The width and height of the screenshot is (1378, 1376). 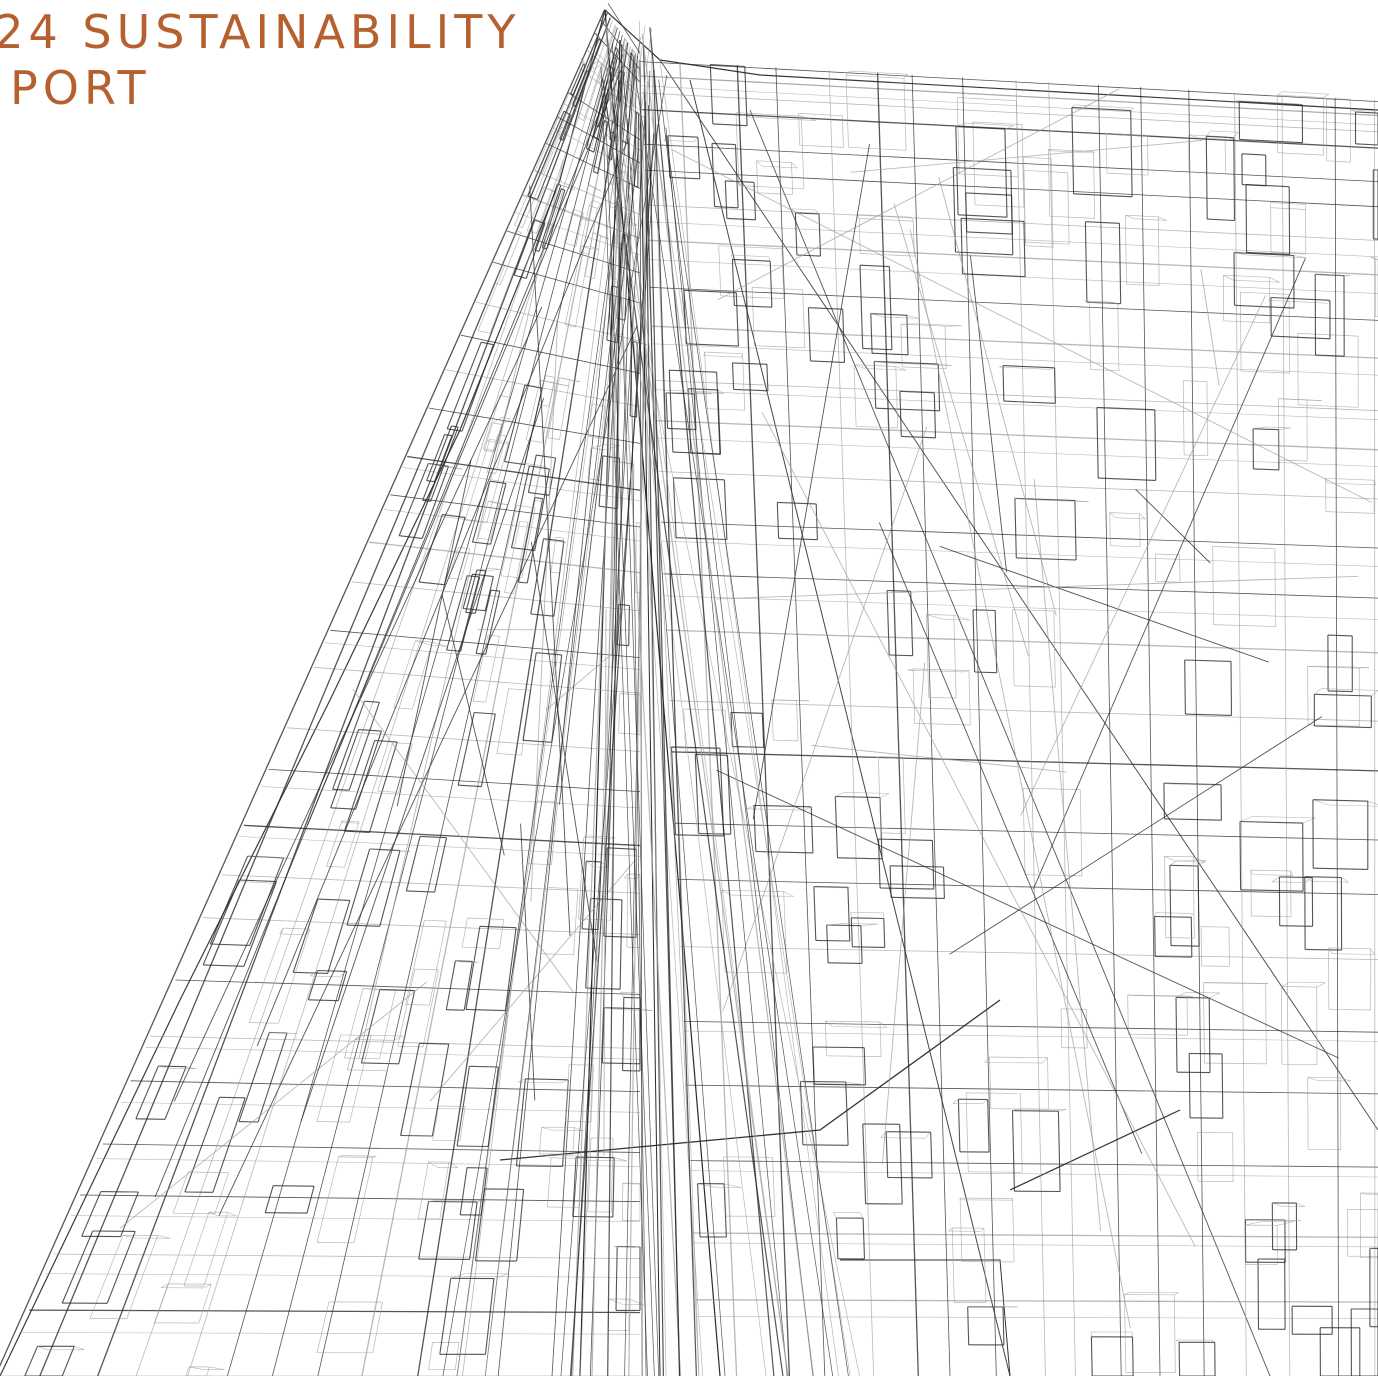 I want to click on report-title-line-2: PORT, so click(x=80, y=88).